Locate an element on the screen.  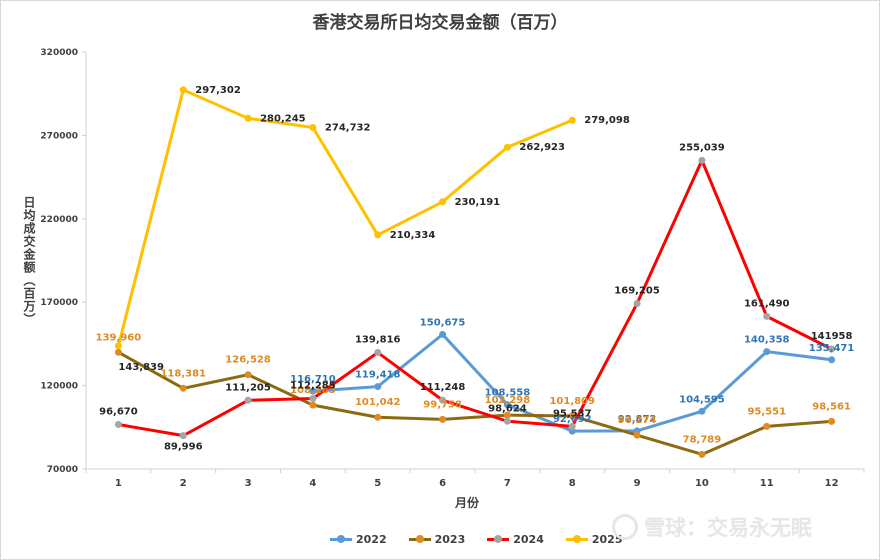
data-label-2025: 262,923 is located at coordinates (542, 147).